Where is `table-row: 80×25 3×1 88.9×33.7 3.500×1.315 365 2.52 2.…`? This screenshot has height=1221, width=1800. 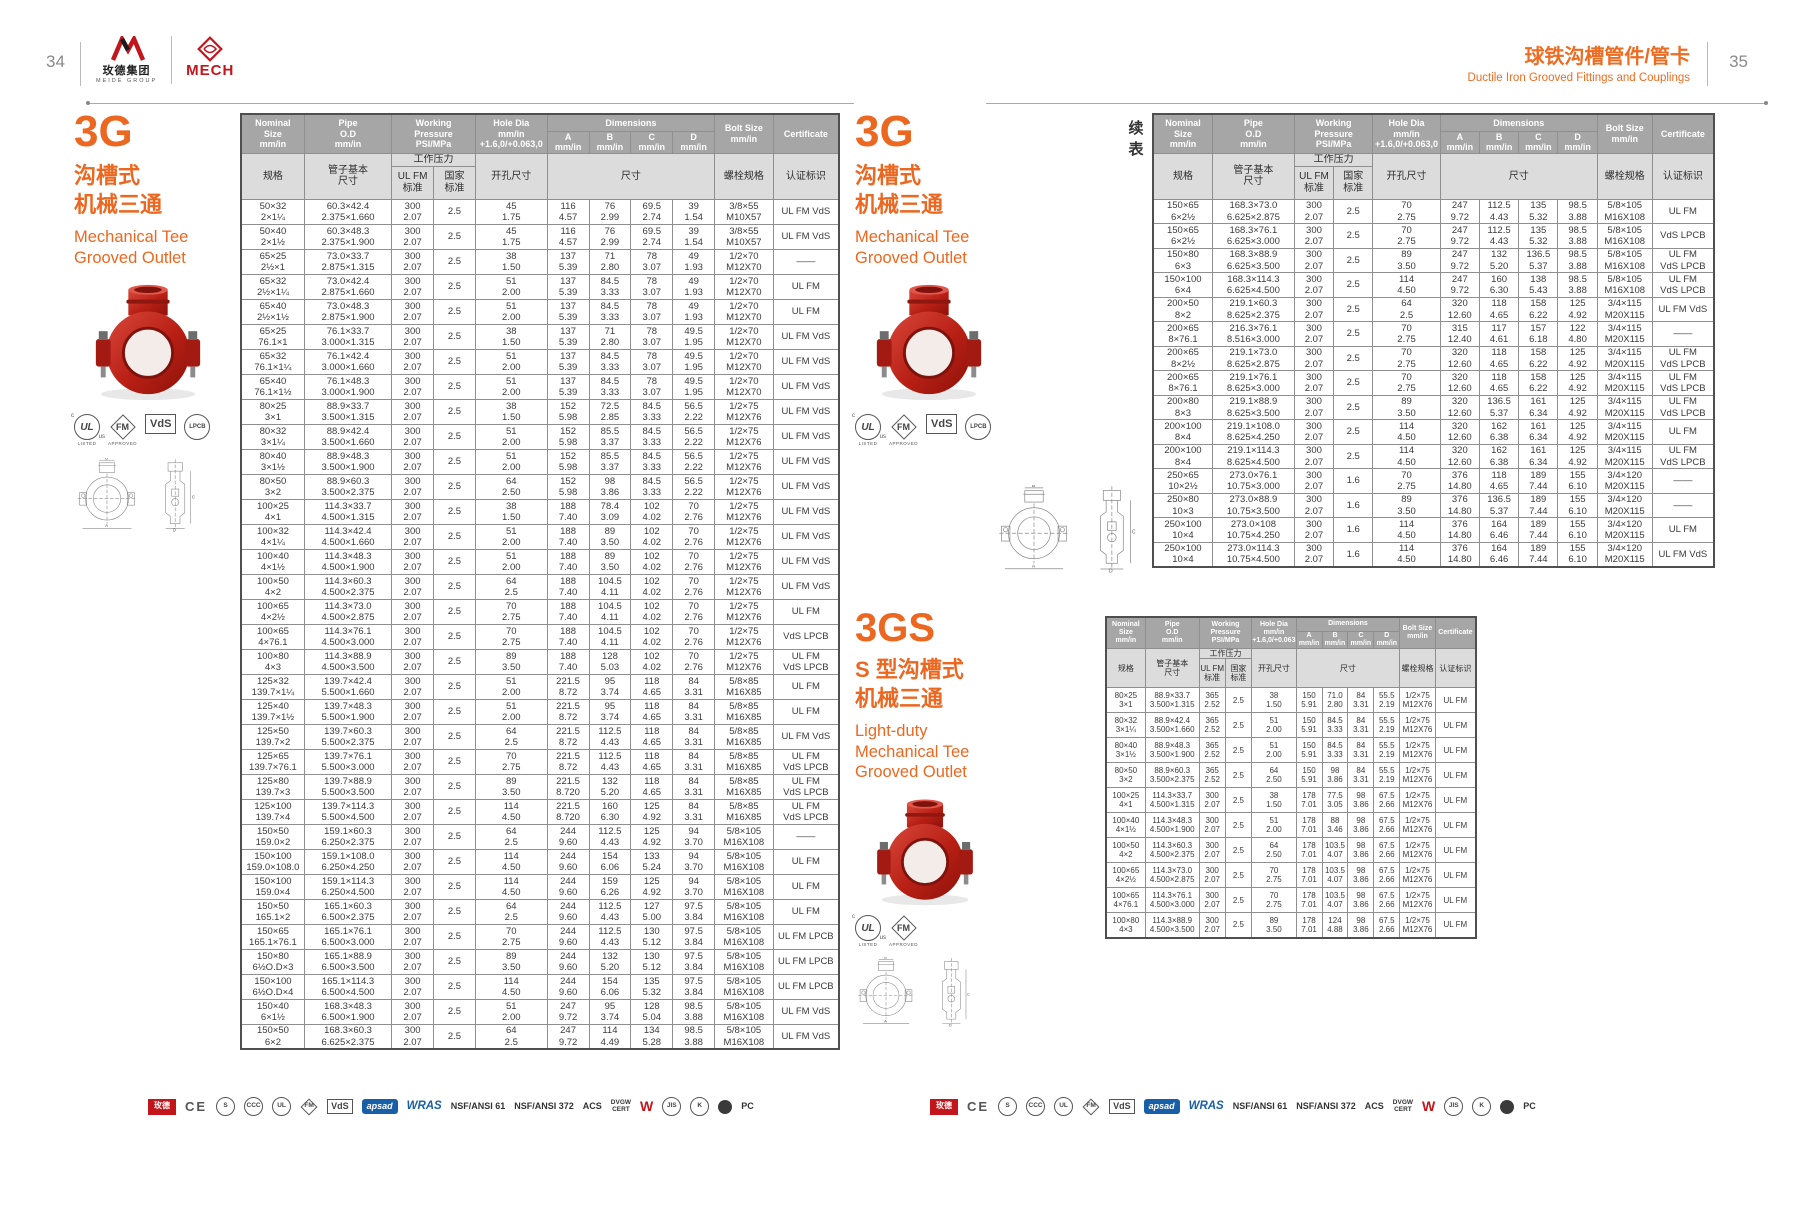
table-row: 80×25 3×1 88.9×33.7 3.500×1.315 365 2.52 2.… is located at coordinates (1291, 700).